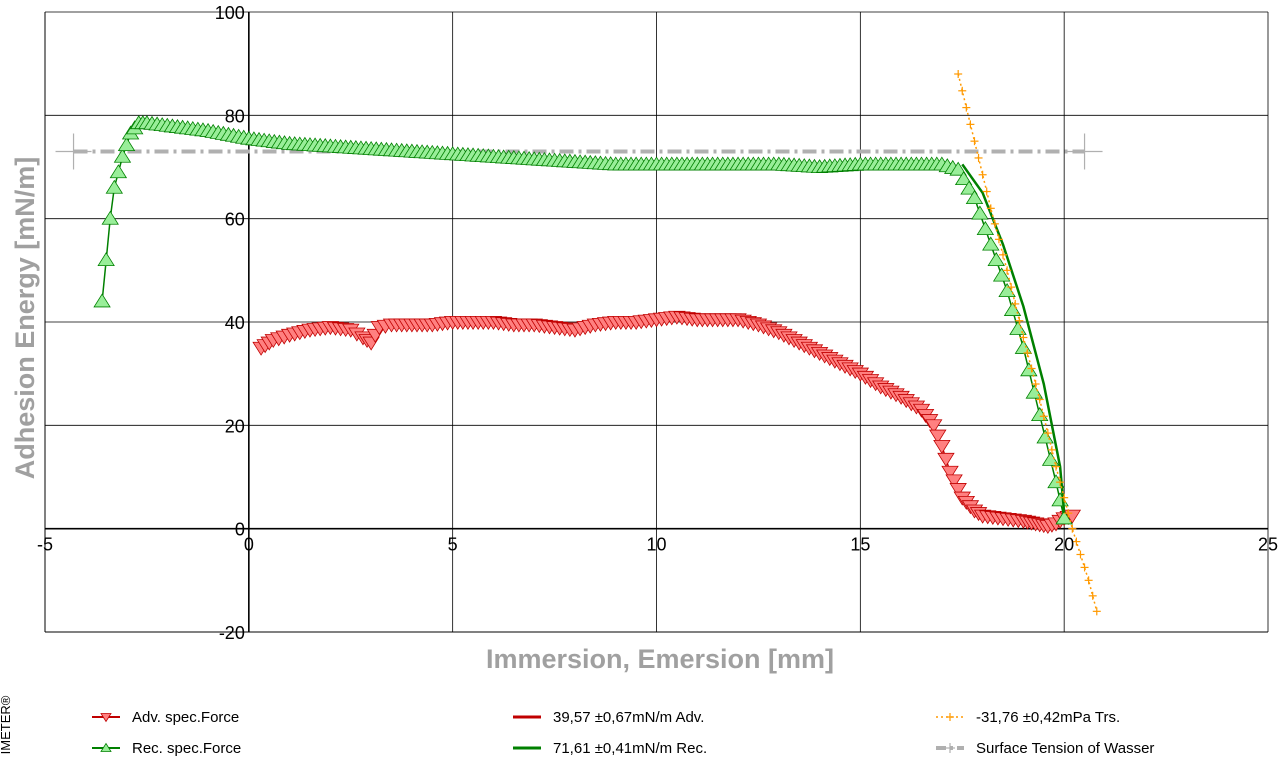 This screenshot has height=765, width=1280. I want to click on legend-item: Adv. spec.Force, so click(165, 717).